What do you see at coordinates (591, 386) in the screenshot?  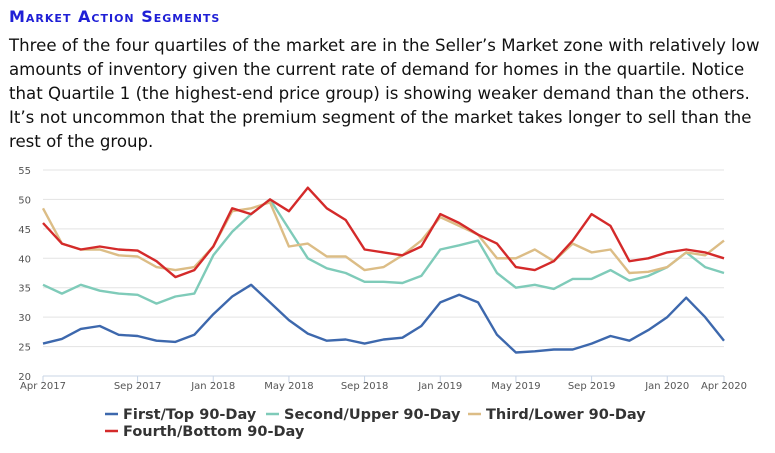 I see `x-tick-label: Sep 2019` at bounding box center [591, 386].